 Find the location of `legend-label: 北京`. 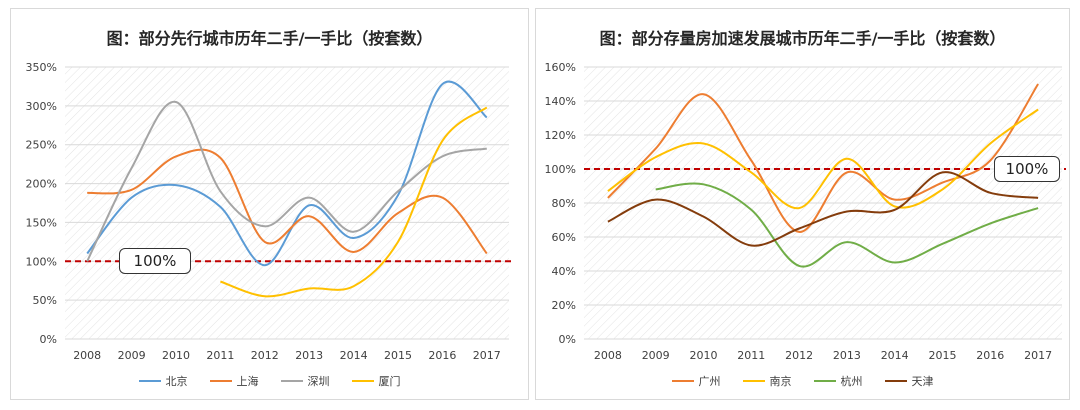

legend-label: 北京 is located at coordinates (176, 381).